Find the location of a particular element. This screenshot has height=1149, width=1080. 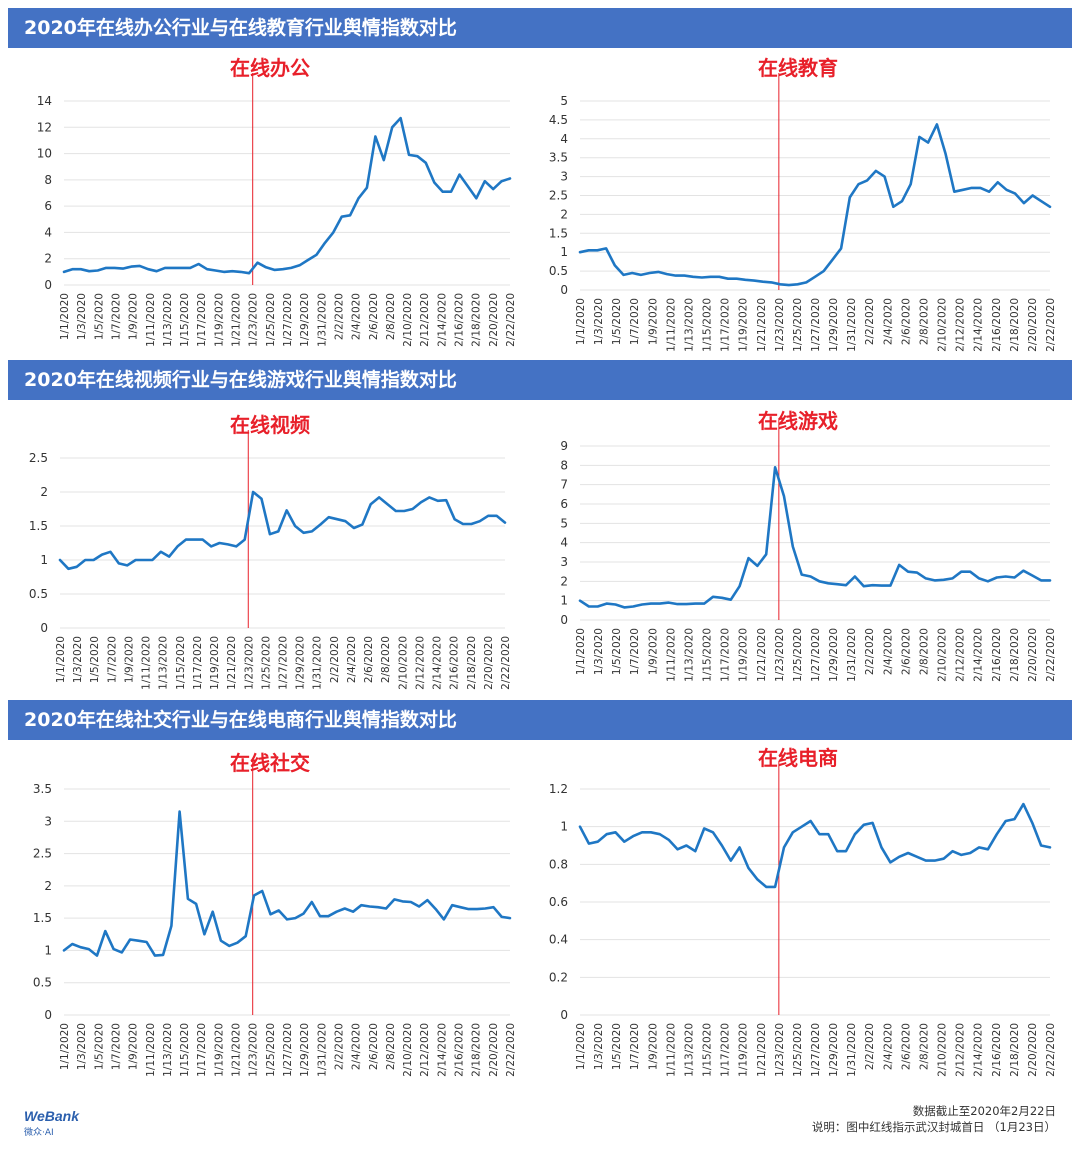

x-tick-label: 2/8/2020 is located at coordinates (924, 321).